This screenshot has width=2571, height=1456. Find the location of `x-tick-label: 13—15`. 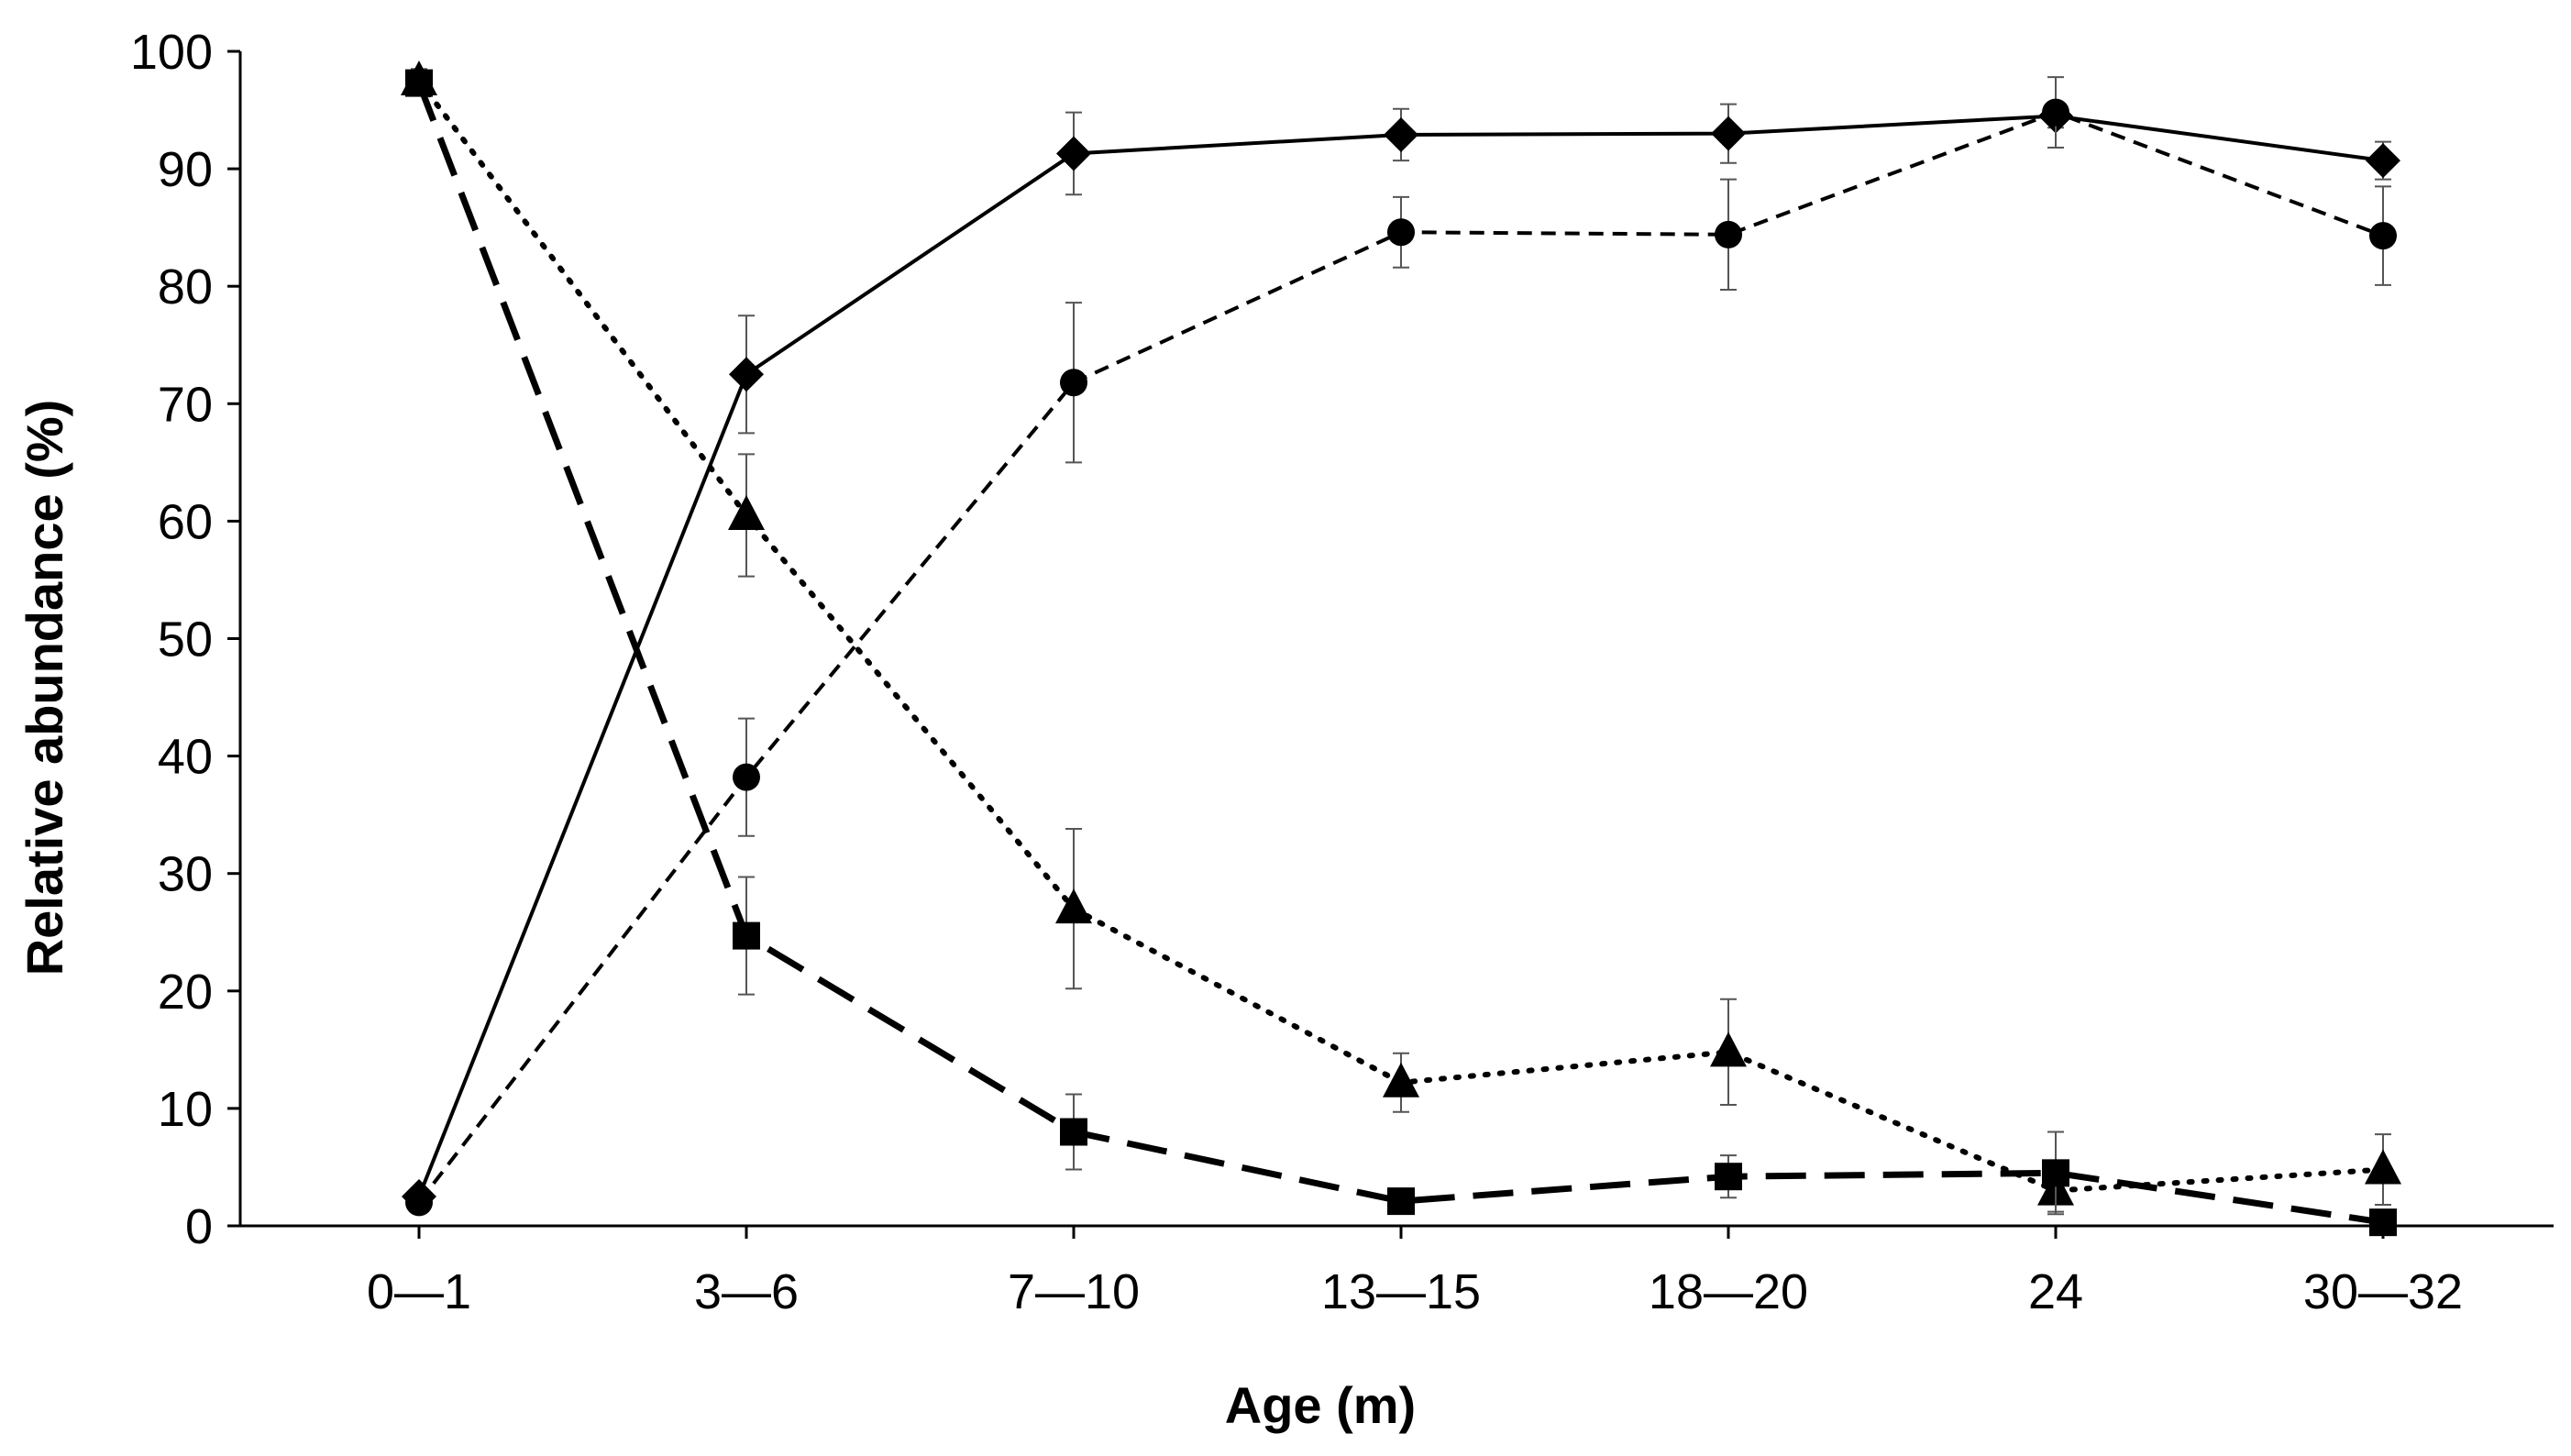

x-tick-label: 13—15 is located at coordinates (1401, 1291).